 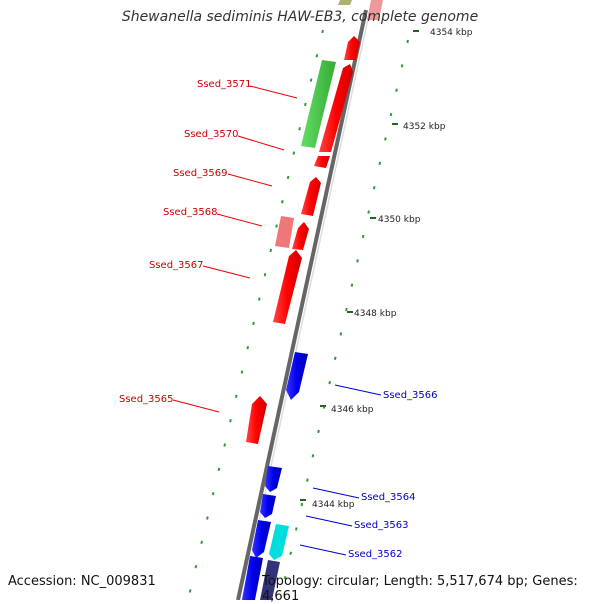 What do you see at coordinates (200, 173) in the screenshot?
I see `gene-label-ssed-3569: Ssed_3569` at bounding box center [200, 173].